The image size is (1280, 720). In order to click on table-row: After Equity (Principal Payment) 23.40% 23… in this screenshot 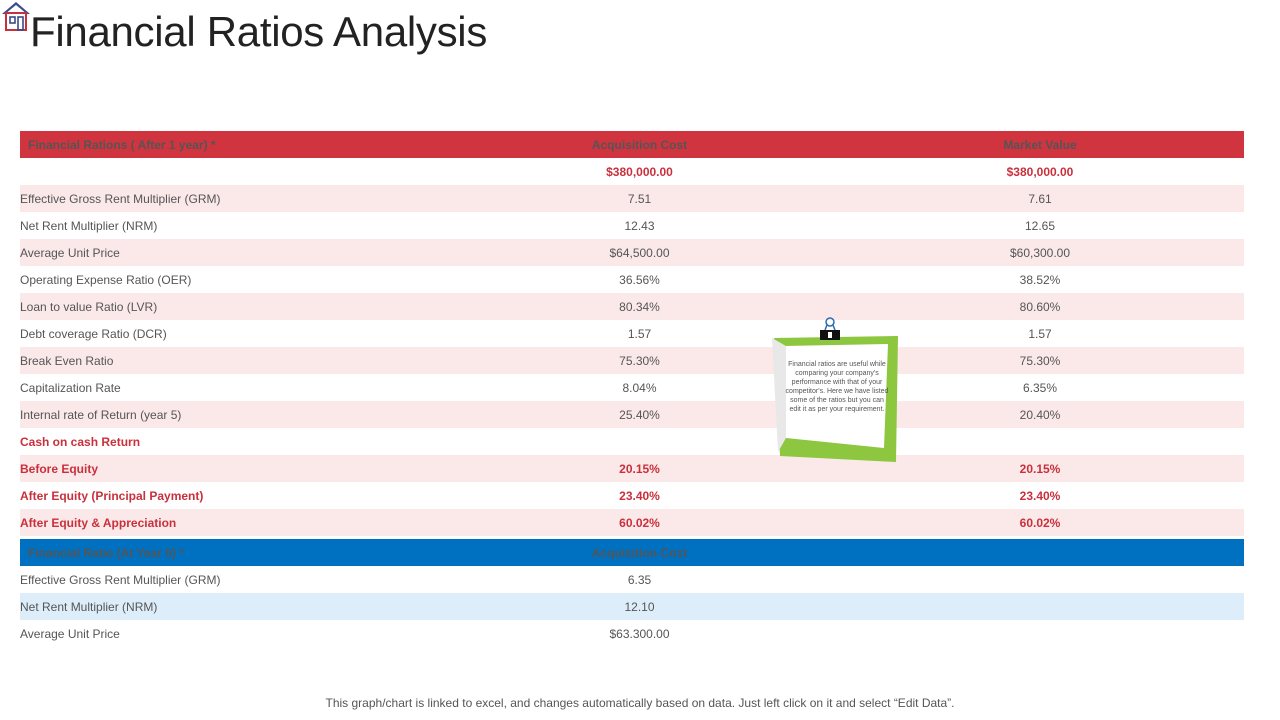, I will do `click(632, 495)`.